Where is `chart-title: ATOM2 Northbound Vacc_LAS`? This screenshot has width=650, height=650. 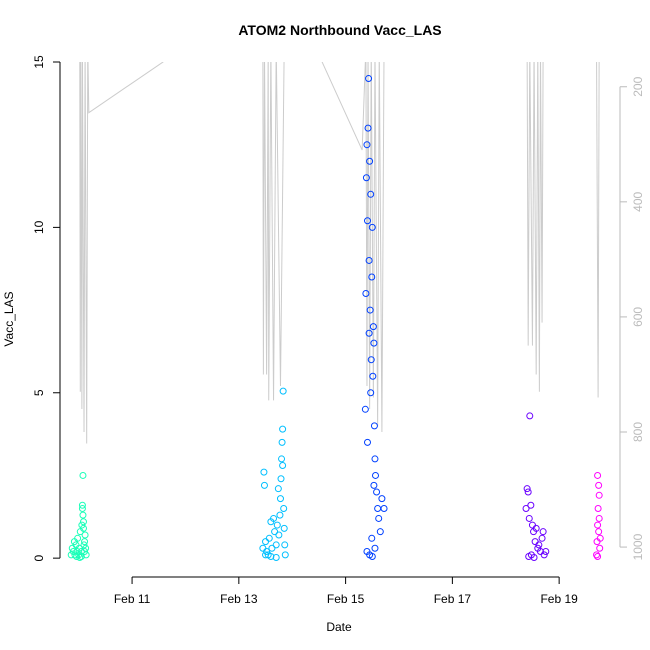 chart-title: ATOM2 Northbound Vacc_LAS is located at coordinates (339, 30).